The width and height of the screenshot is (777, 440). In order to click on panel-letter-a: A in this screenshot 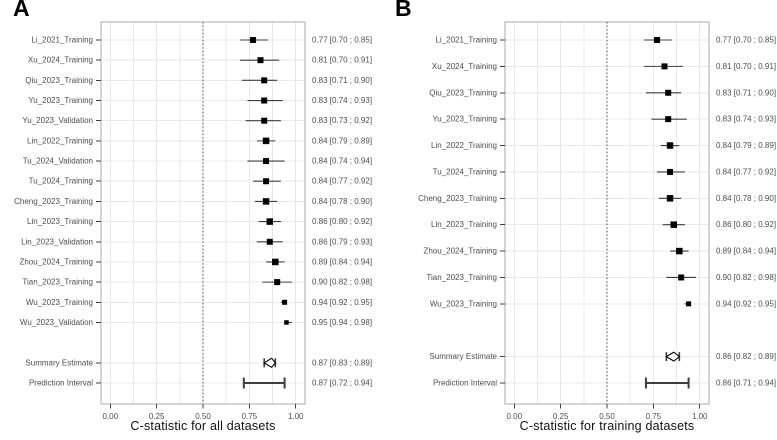, I will do `click(21, 10)`.